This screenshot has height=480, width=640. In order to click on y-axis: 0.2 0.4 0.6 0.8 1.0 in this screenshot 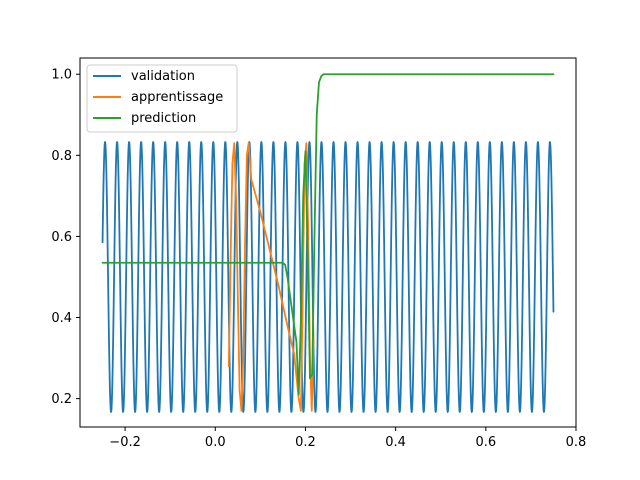, I will do `click(65, 237)`.